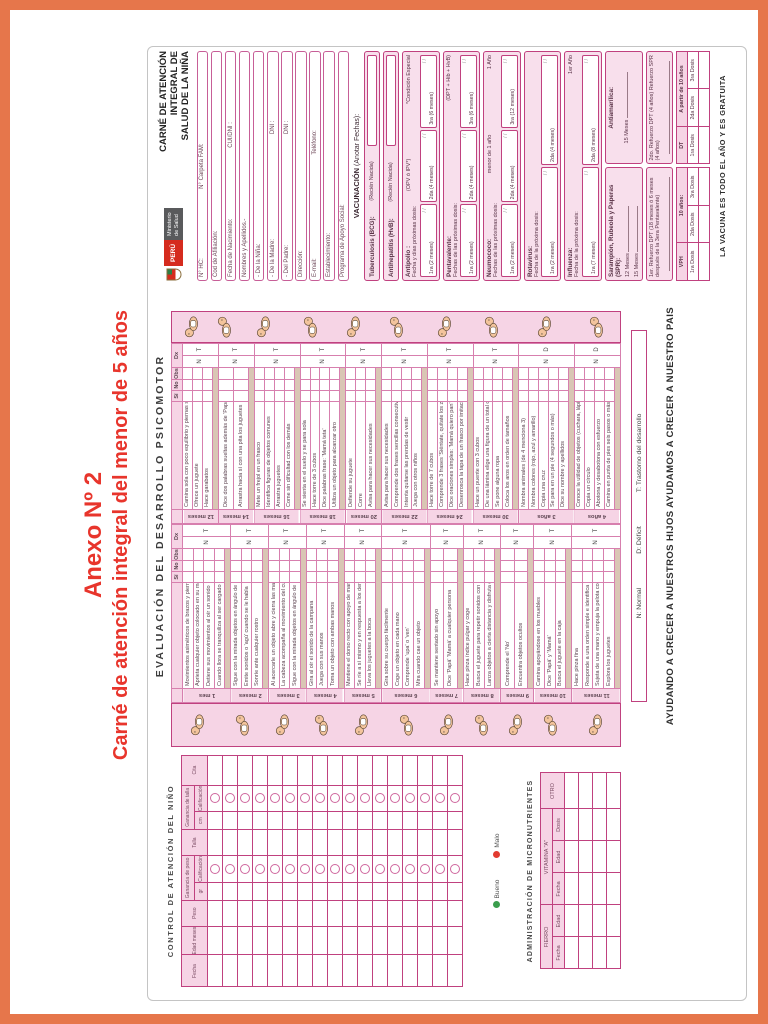 The width and height of the screenshot is (768, 1024). What do you see at coordinates (722, 166) in the screenshot?
I see `vaccination-slogan: LA VACUNA ES TODO EL AÑO Y ES GRATUITA` at bounding box center [722, 166].